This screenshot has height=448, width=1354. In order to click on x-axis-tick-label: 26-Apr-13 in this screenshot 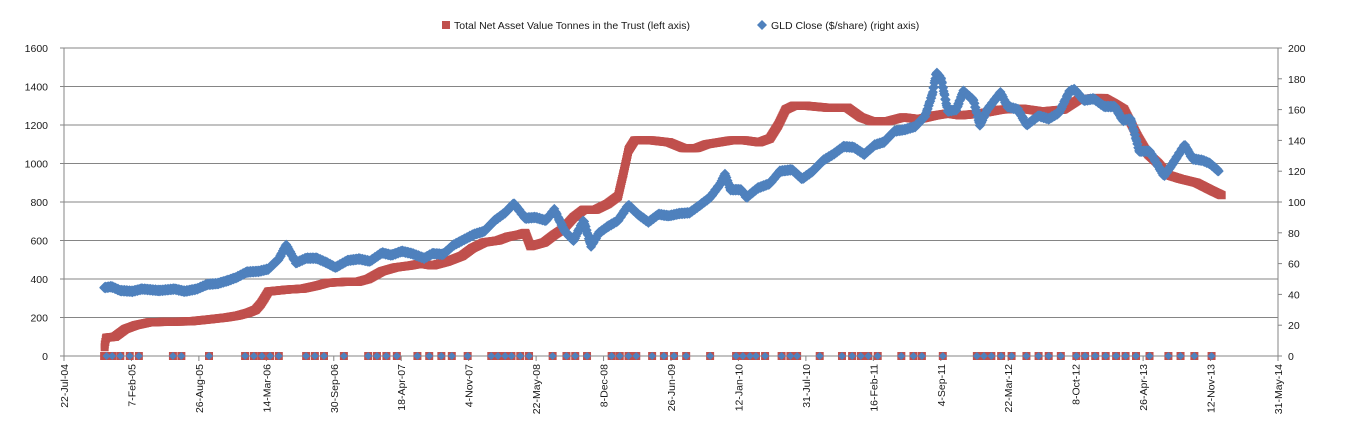, I will do `click(1144, 387)`.